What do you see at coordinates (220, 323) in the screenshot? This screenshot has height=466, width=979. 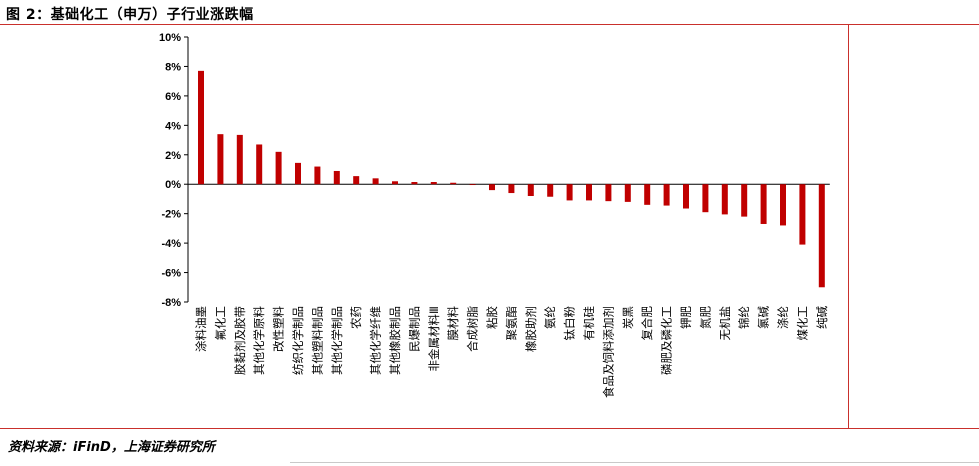 I see `category-label: 氟化工` at bounding box center [220, 323].